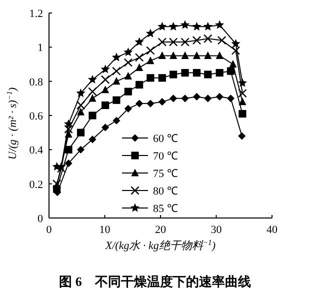 This screenshot has width=310, height=297. I want to click on x-axis-title: X/(kg水 · kg绝干物料$^{−1}$), so click(160, 245).